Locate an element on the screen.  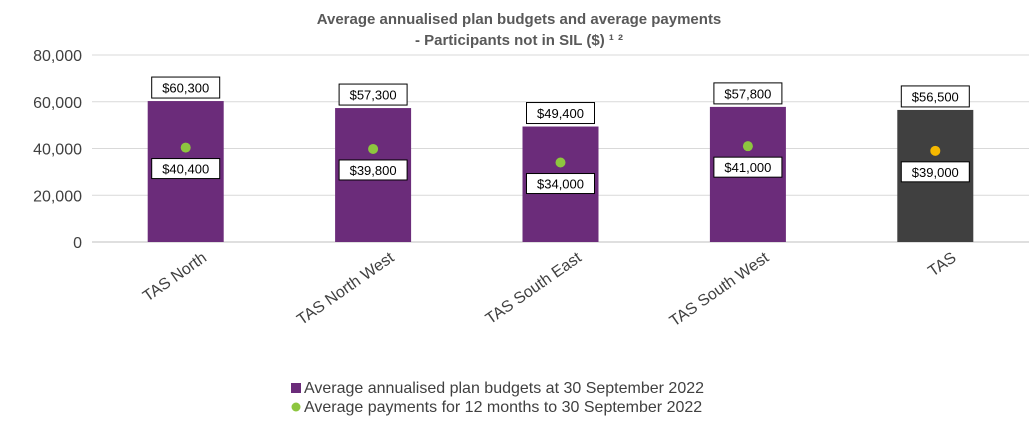
point-value-label: $39,800 is located at coordinates (373, 170).